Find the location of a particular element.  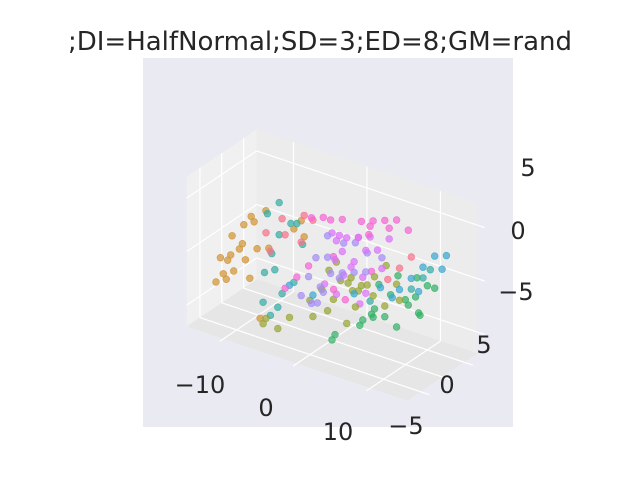

chart-title: ;DI=HalfNormal;SD=3;ED=8;GM=rand is located at coordinates (320, 42).